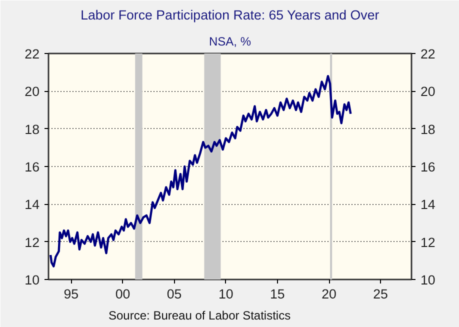 The height and width of the screenshot is (327, 459). I want to click on y2-tick-label: 12, so click(428, 242).